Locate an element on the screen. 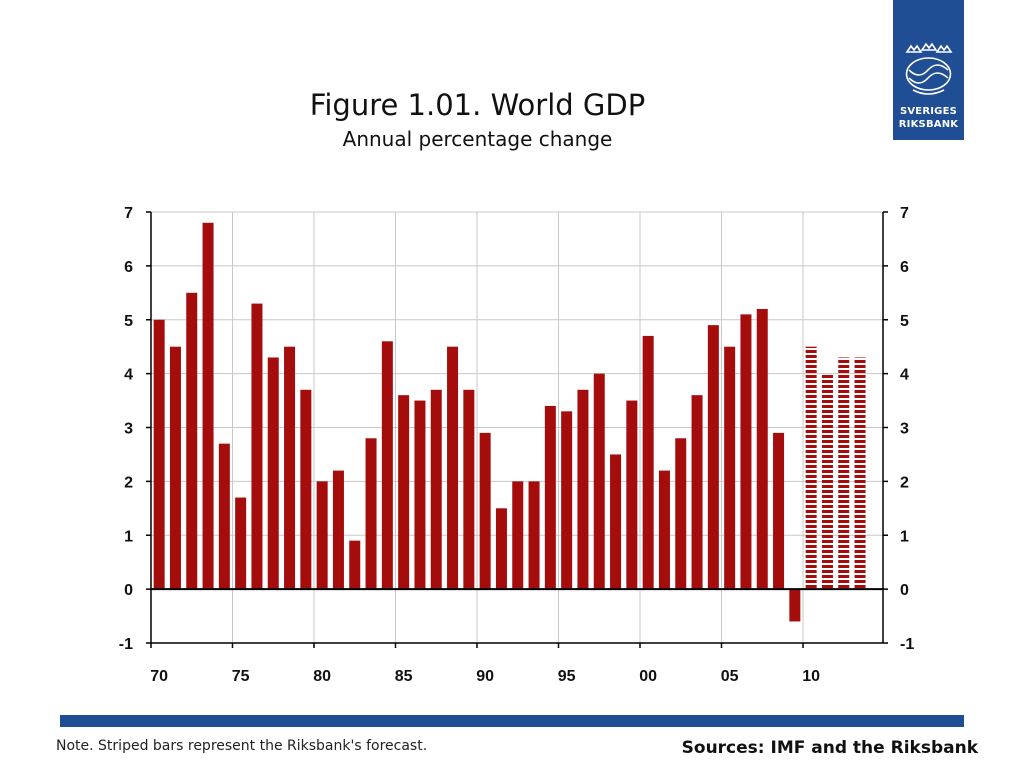  bar-2012 is located at coordinates (844, 473).